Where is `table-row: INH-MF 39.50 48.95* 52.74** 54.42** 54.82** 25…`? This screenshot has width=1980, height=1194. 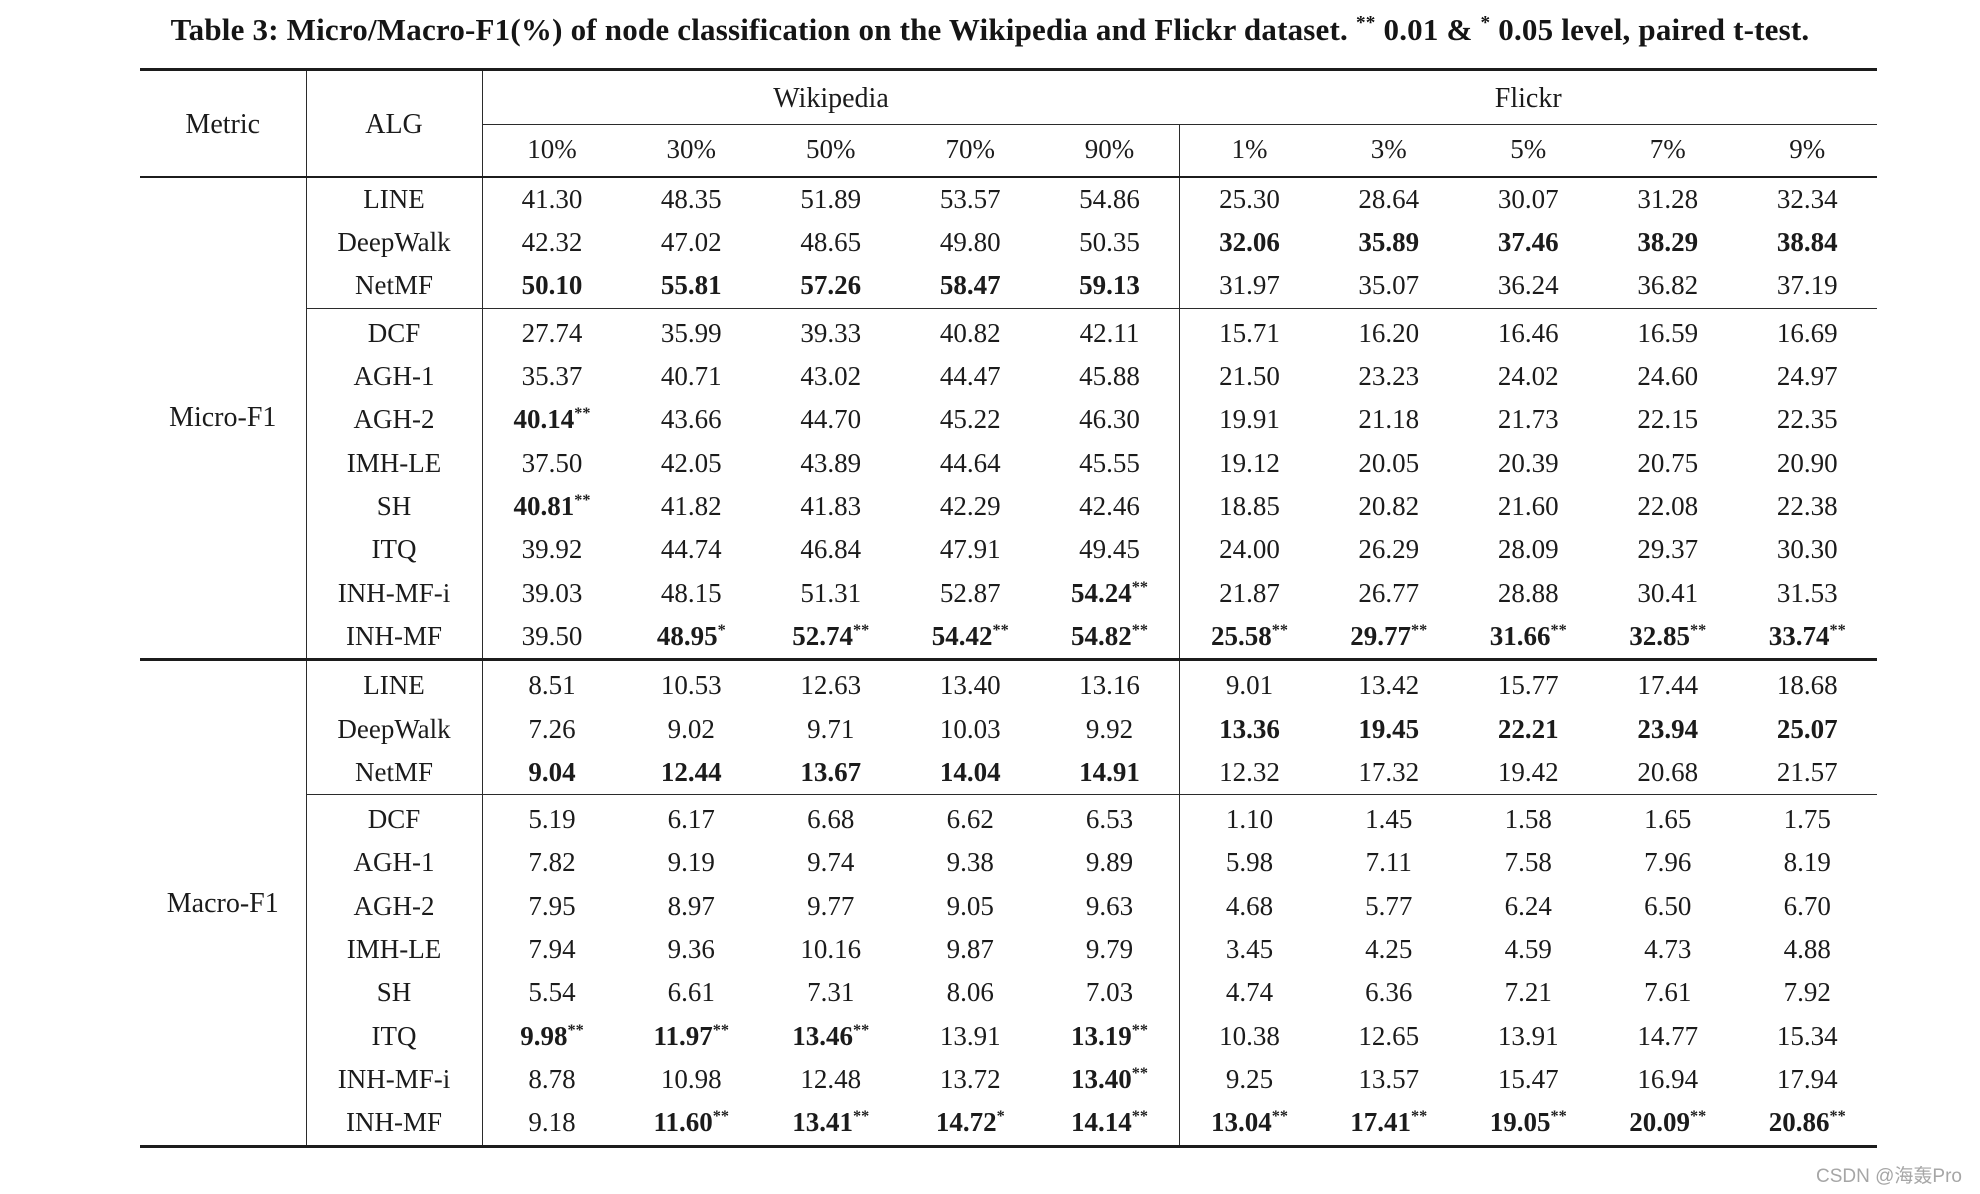 table-row: INH-MF 39.50 48.95* 52.74** 54.42** 54.82** 25… is located at coordinates (1008, 637).